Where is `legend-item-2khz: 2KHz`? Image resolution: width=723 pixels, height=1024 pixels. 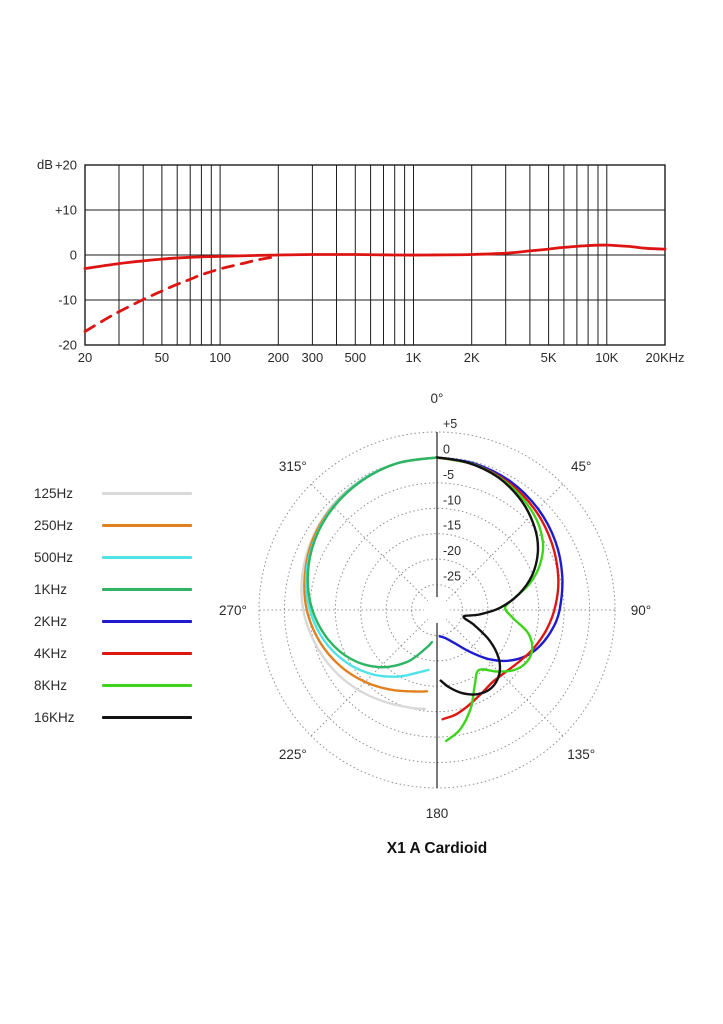 legend-item-2khz: 2KHz is located at coordinates (113, 621).